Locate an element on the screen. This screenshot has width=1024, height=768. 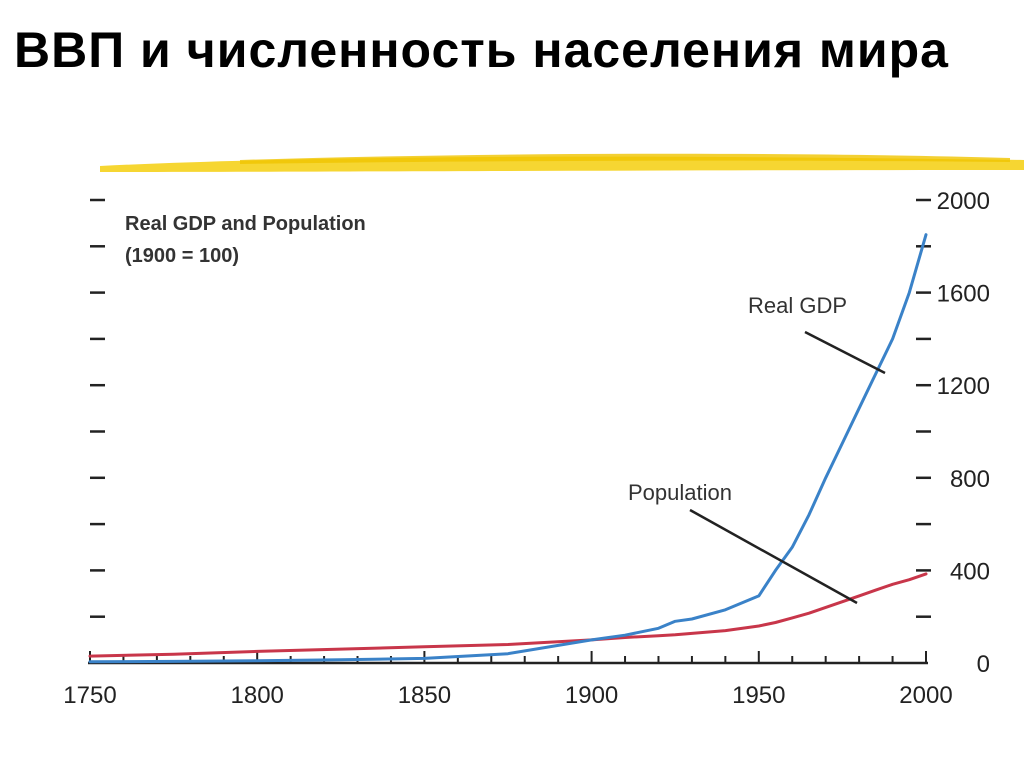
y-tick-label: 0 is located at coordinates (983, 664).